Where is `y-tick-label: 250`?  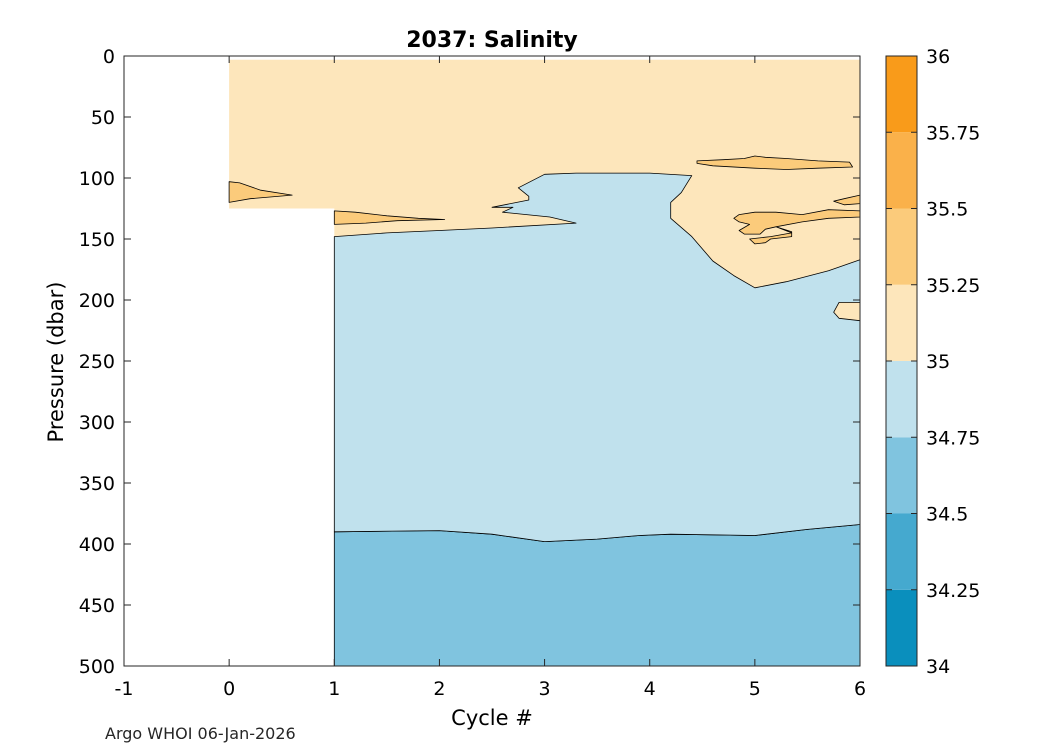
y-tick-label: 250 is located at coordinates (97, 362).